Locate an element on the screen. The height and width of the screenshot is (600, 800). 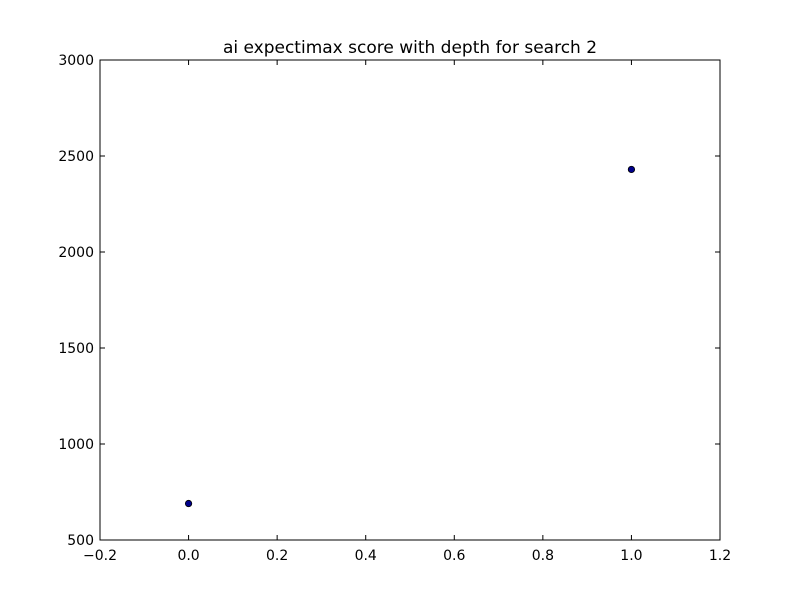
y-tick-label: 500 is located at coordinates (80, 541).